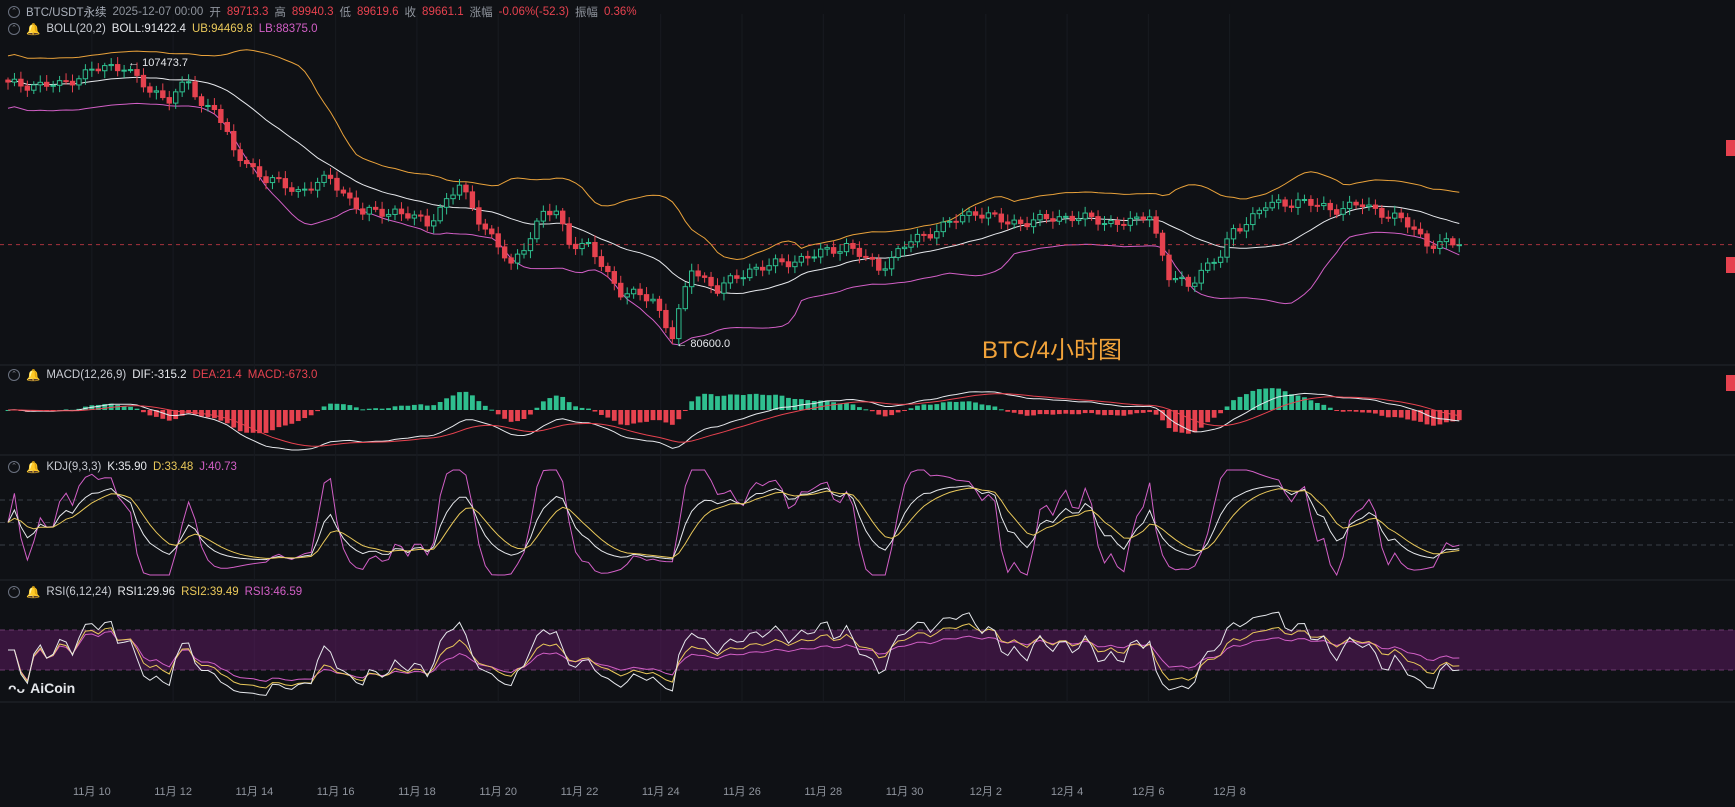 This screenshot has height=807, width=1735. Describe the element at coordinates (92, 792) in the screenshot. I see `x-tick-label: 11月 10` at that location.